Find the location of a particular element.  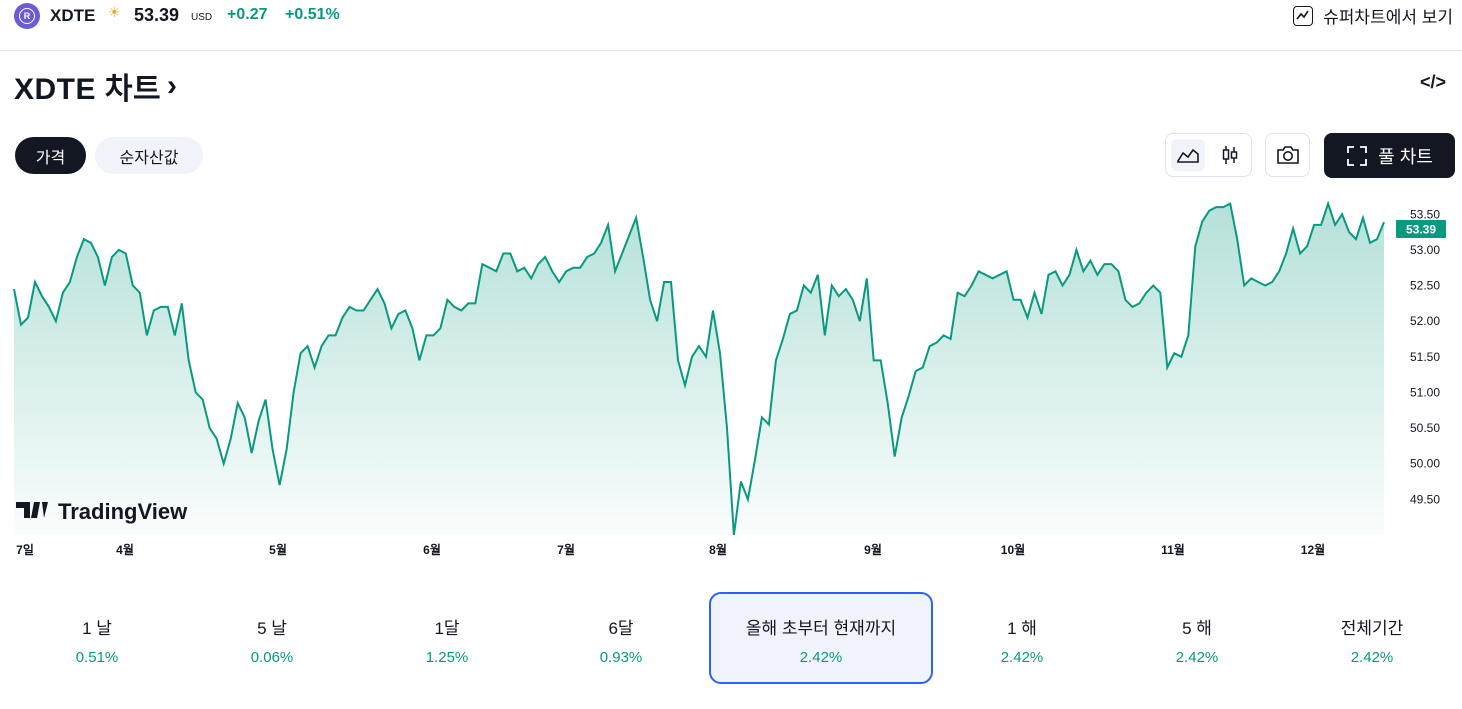

x-tick-label: 7일 is located at coordinates (25, 550).